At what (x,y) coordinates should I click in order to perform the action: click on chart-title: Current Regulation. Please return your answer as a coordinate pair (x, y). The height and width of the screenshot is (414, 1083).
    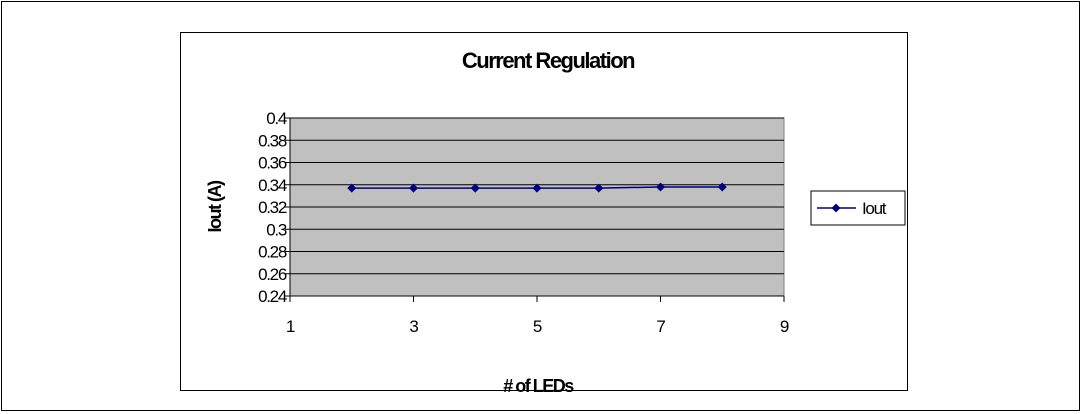
    Looking at the image, I should click on (548, 60).